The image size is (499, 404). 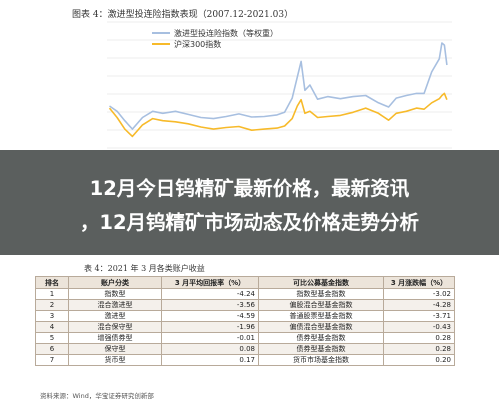 I want to click on cell-avg-return: -0.01, so click(x=210, y=338).